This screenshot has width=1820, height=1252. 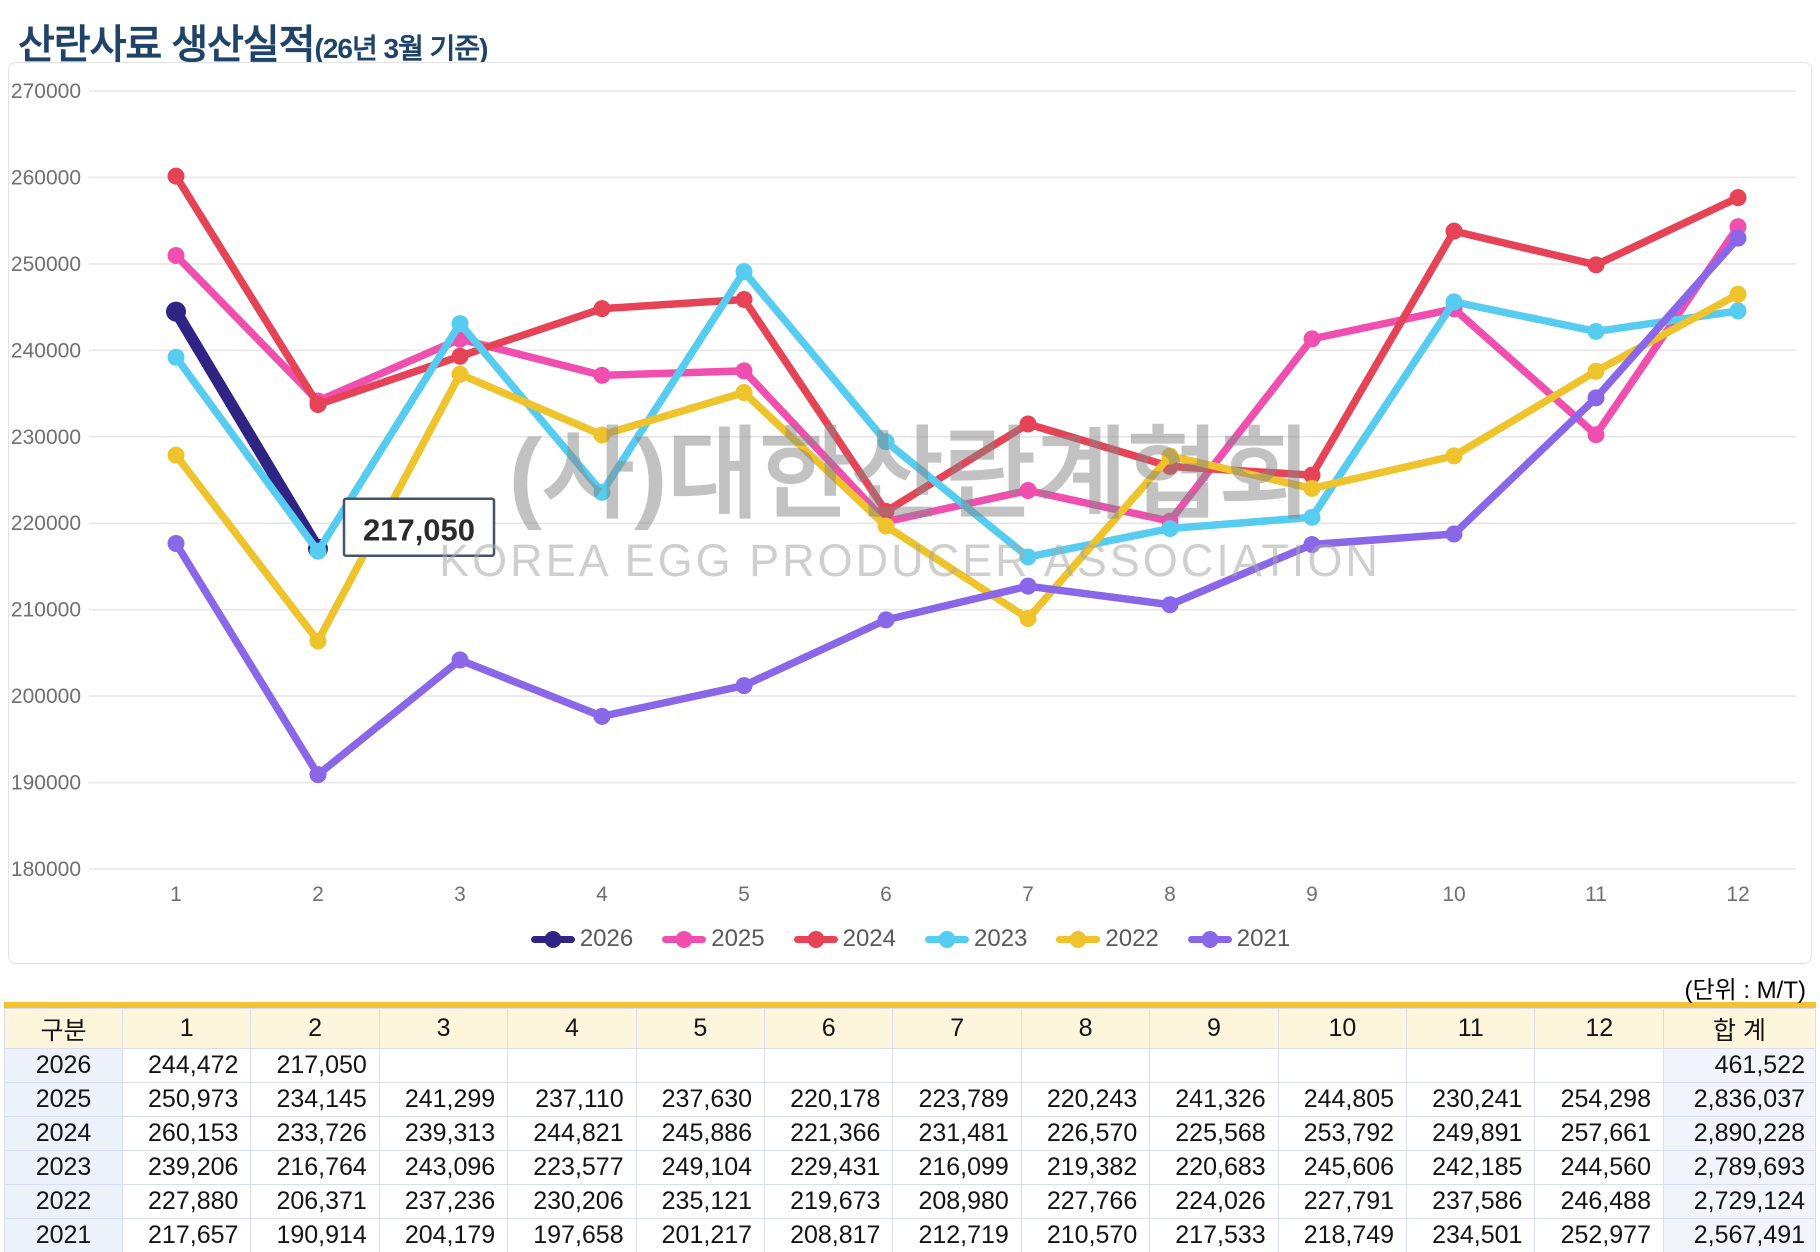 I want to click on value-cell: 245,606, so click(x=1342, y=1167).